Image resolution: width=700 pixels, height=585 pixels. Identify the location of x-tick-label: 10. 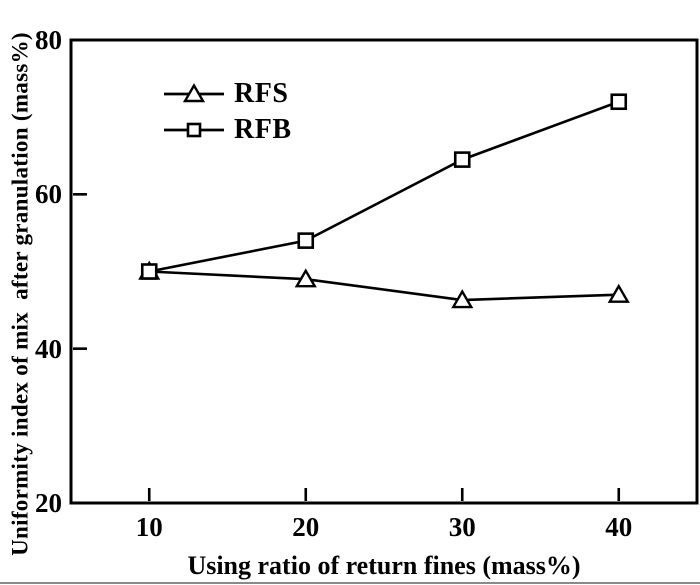
(149, 527).